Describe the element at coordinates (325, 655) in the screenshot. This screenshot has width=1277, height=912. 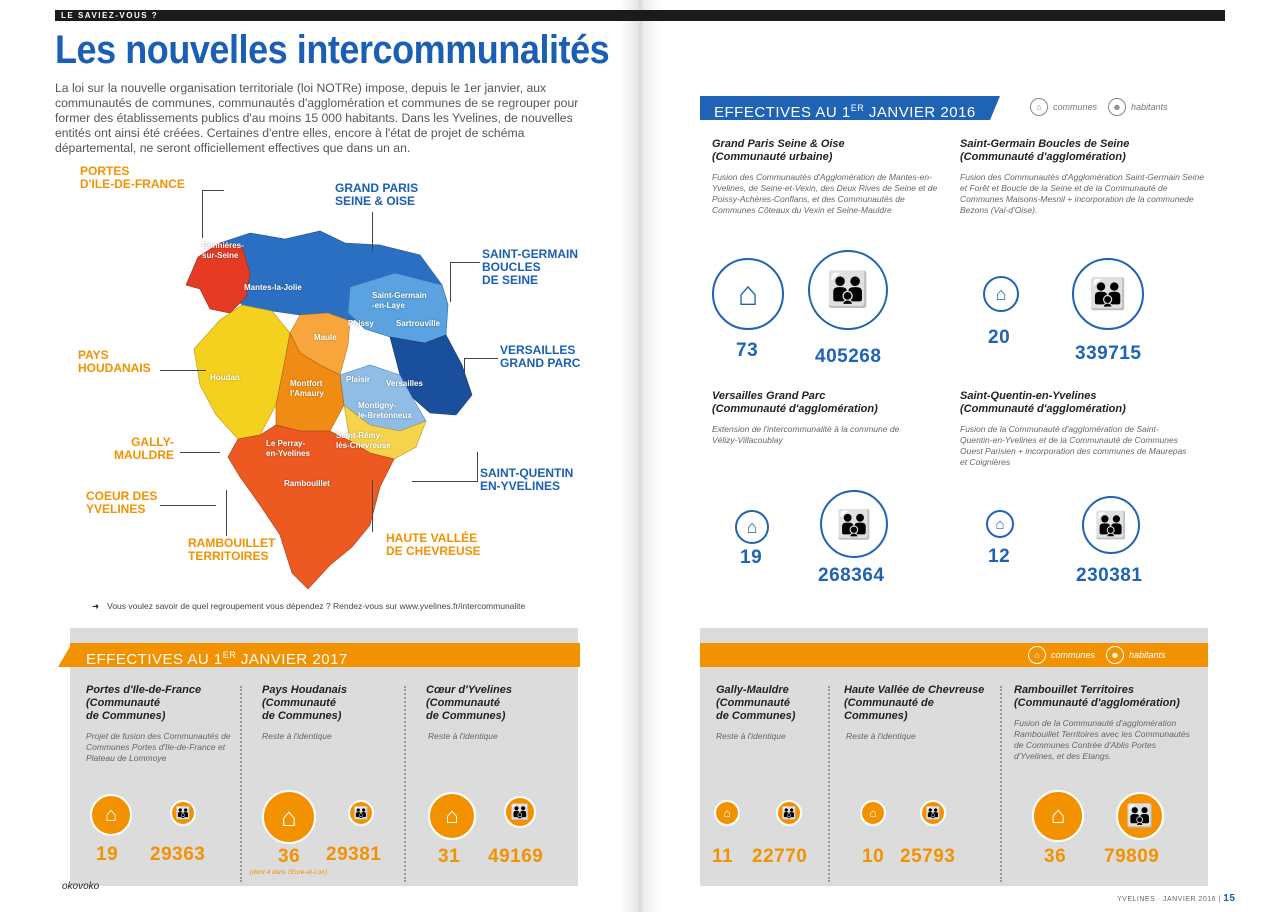
I see `banner-2017: EFFECTIVES AU 1ER JANVIER 2017` at that location.